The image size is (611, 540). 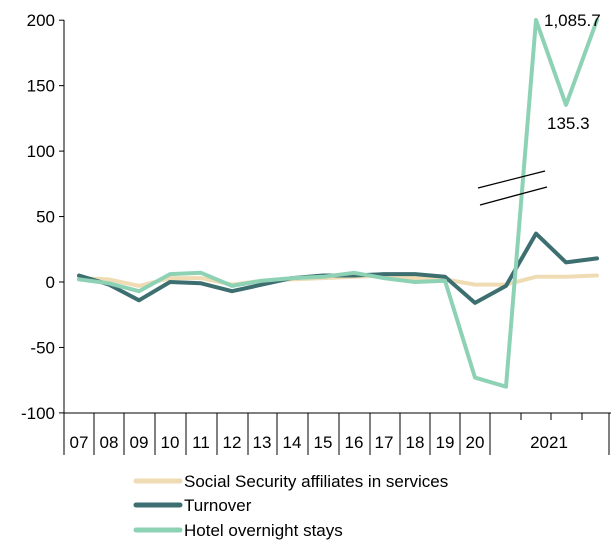 I want to click on y-tick-label: 200, so click(x=41, y=20).